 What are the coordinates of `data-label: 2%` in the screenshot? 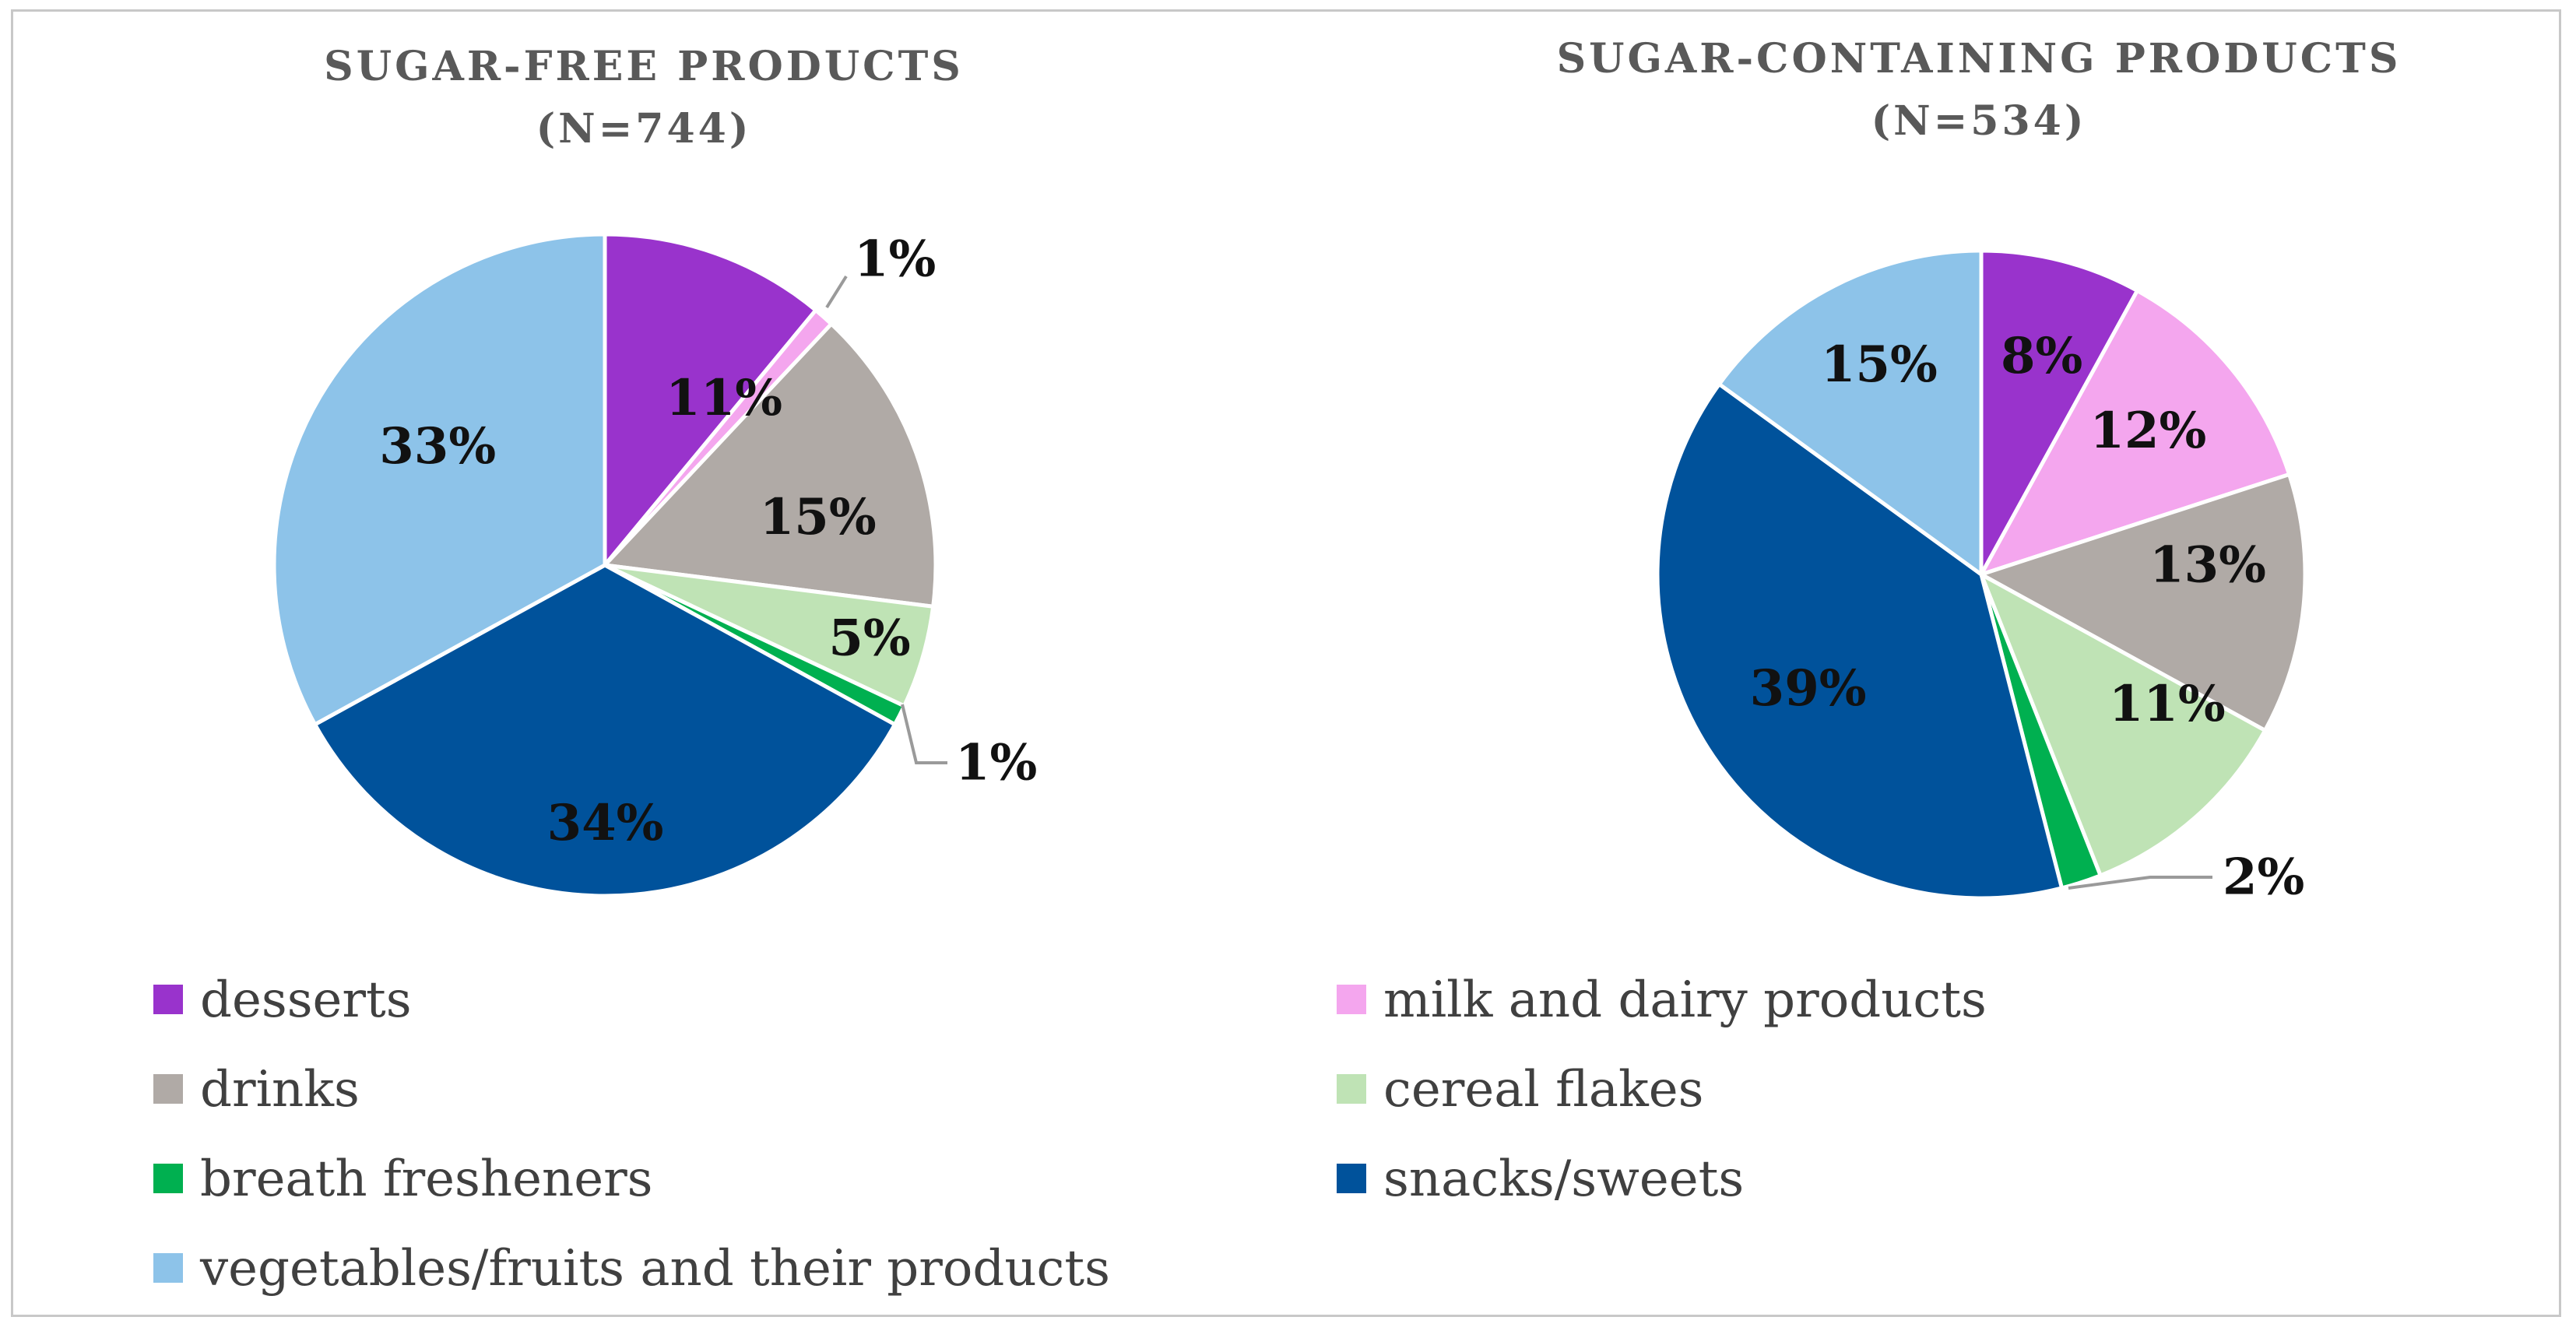 It's located at (2263, 878).